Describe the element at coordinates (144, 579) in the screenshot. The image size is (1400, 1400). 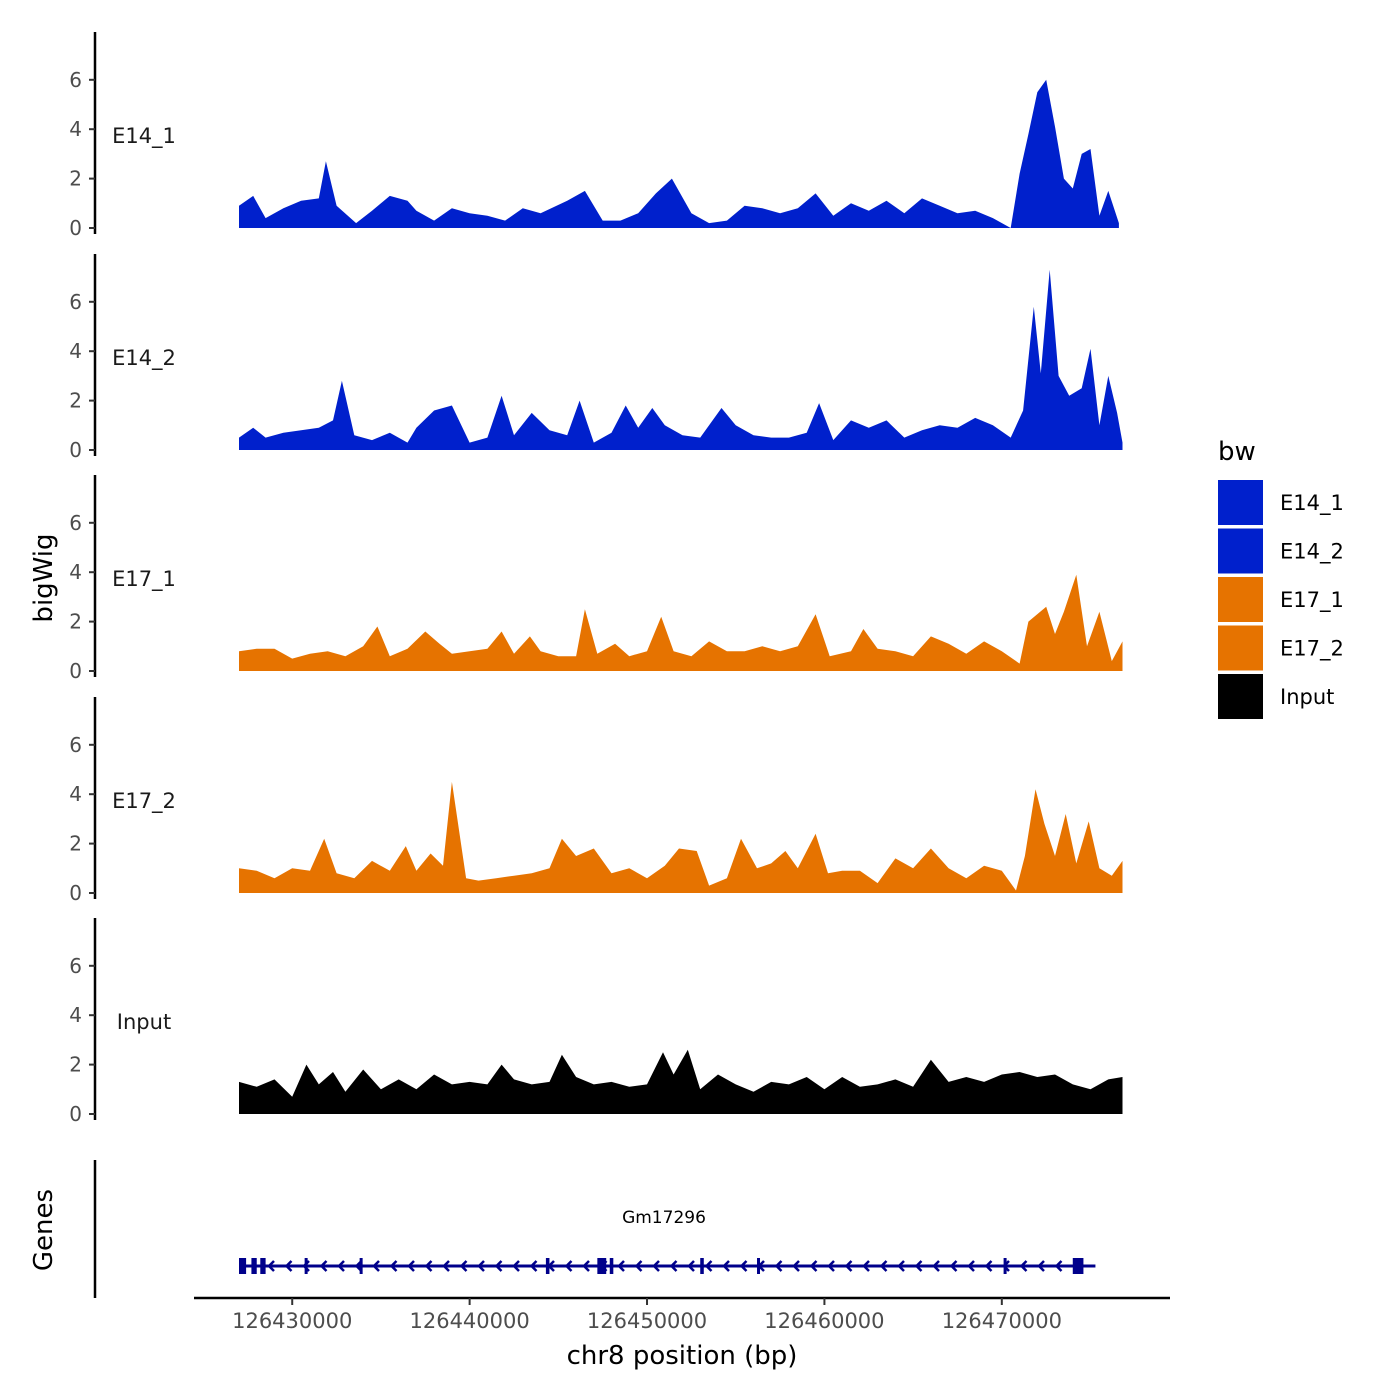
I see `track-label-e17_1: E17_1` at that location.